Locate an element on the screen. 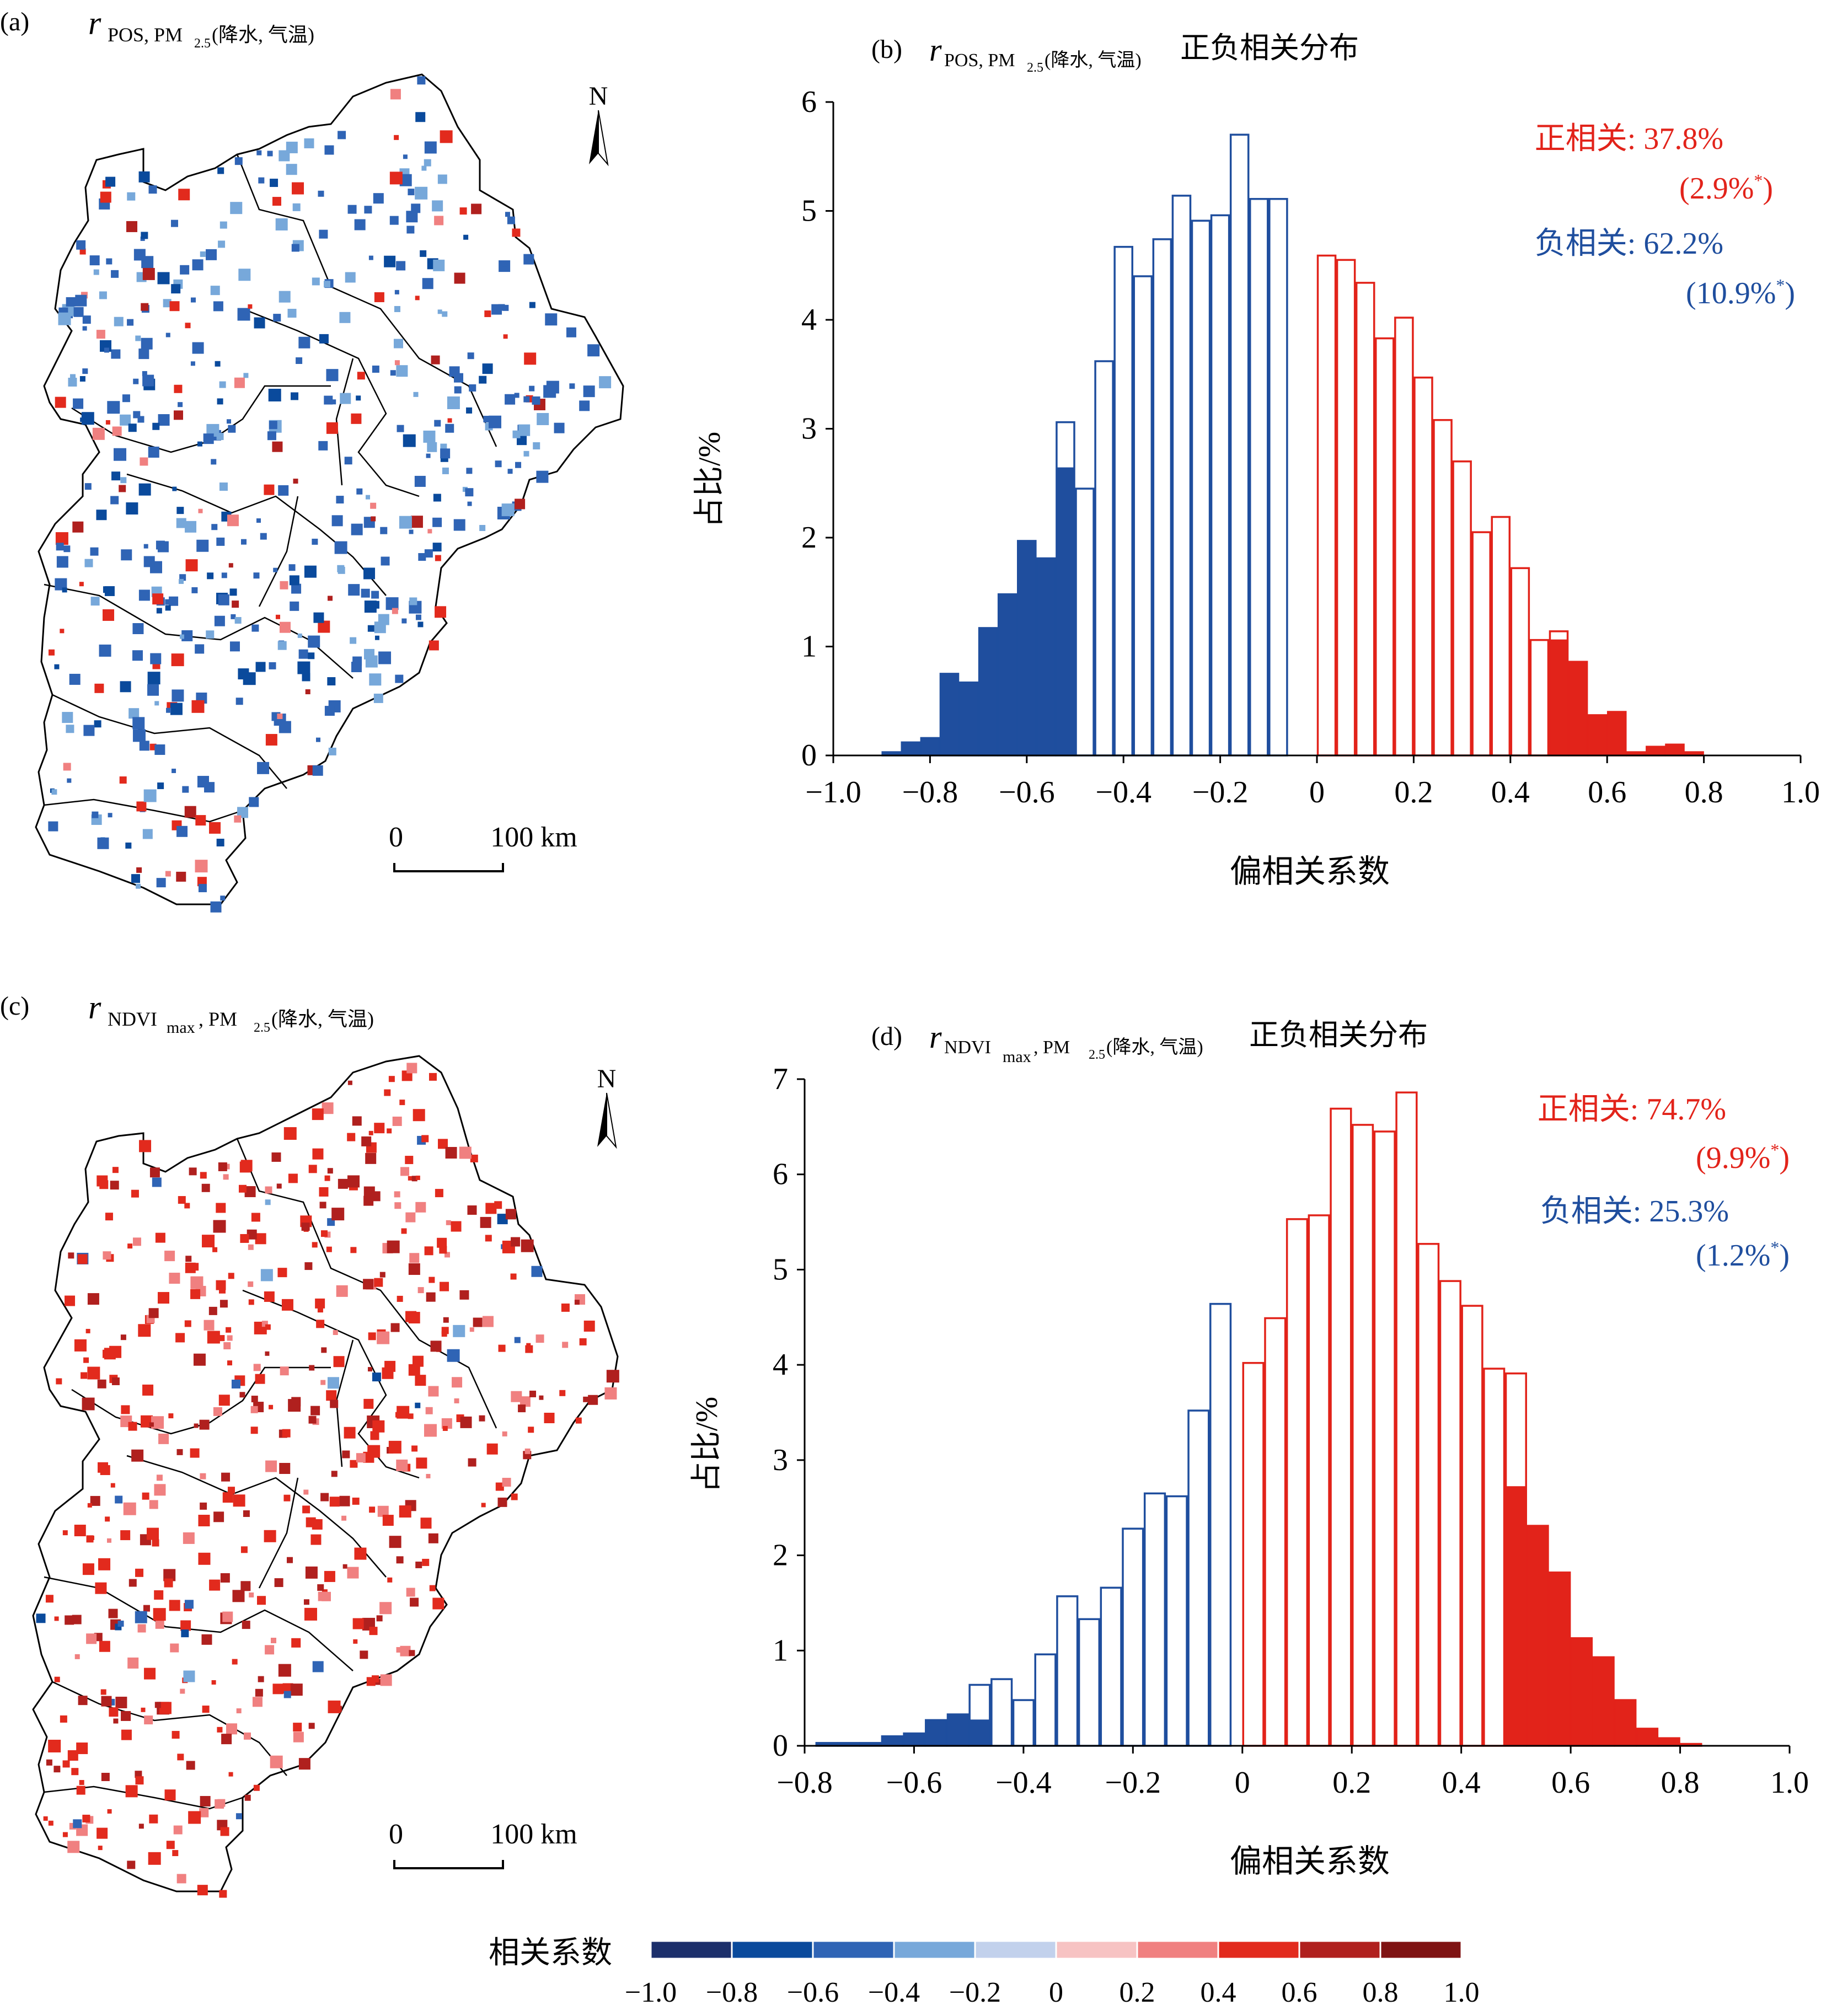 The width and height of the screenshot is (1821, 2016). x-tick-label: −1.0 is located at coordinates (833, 792).